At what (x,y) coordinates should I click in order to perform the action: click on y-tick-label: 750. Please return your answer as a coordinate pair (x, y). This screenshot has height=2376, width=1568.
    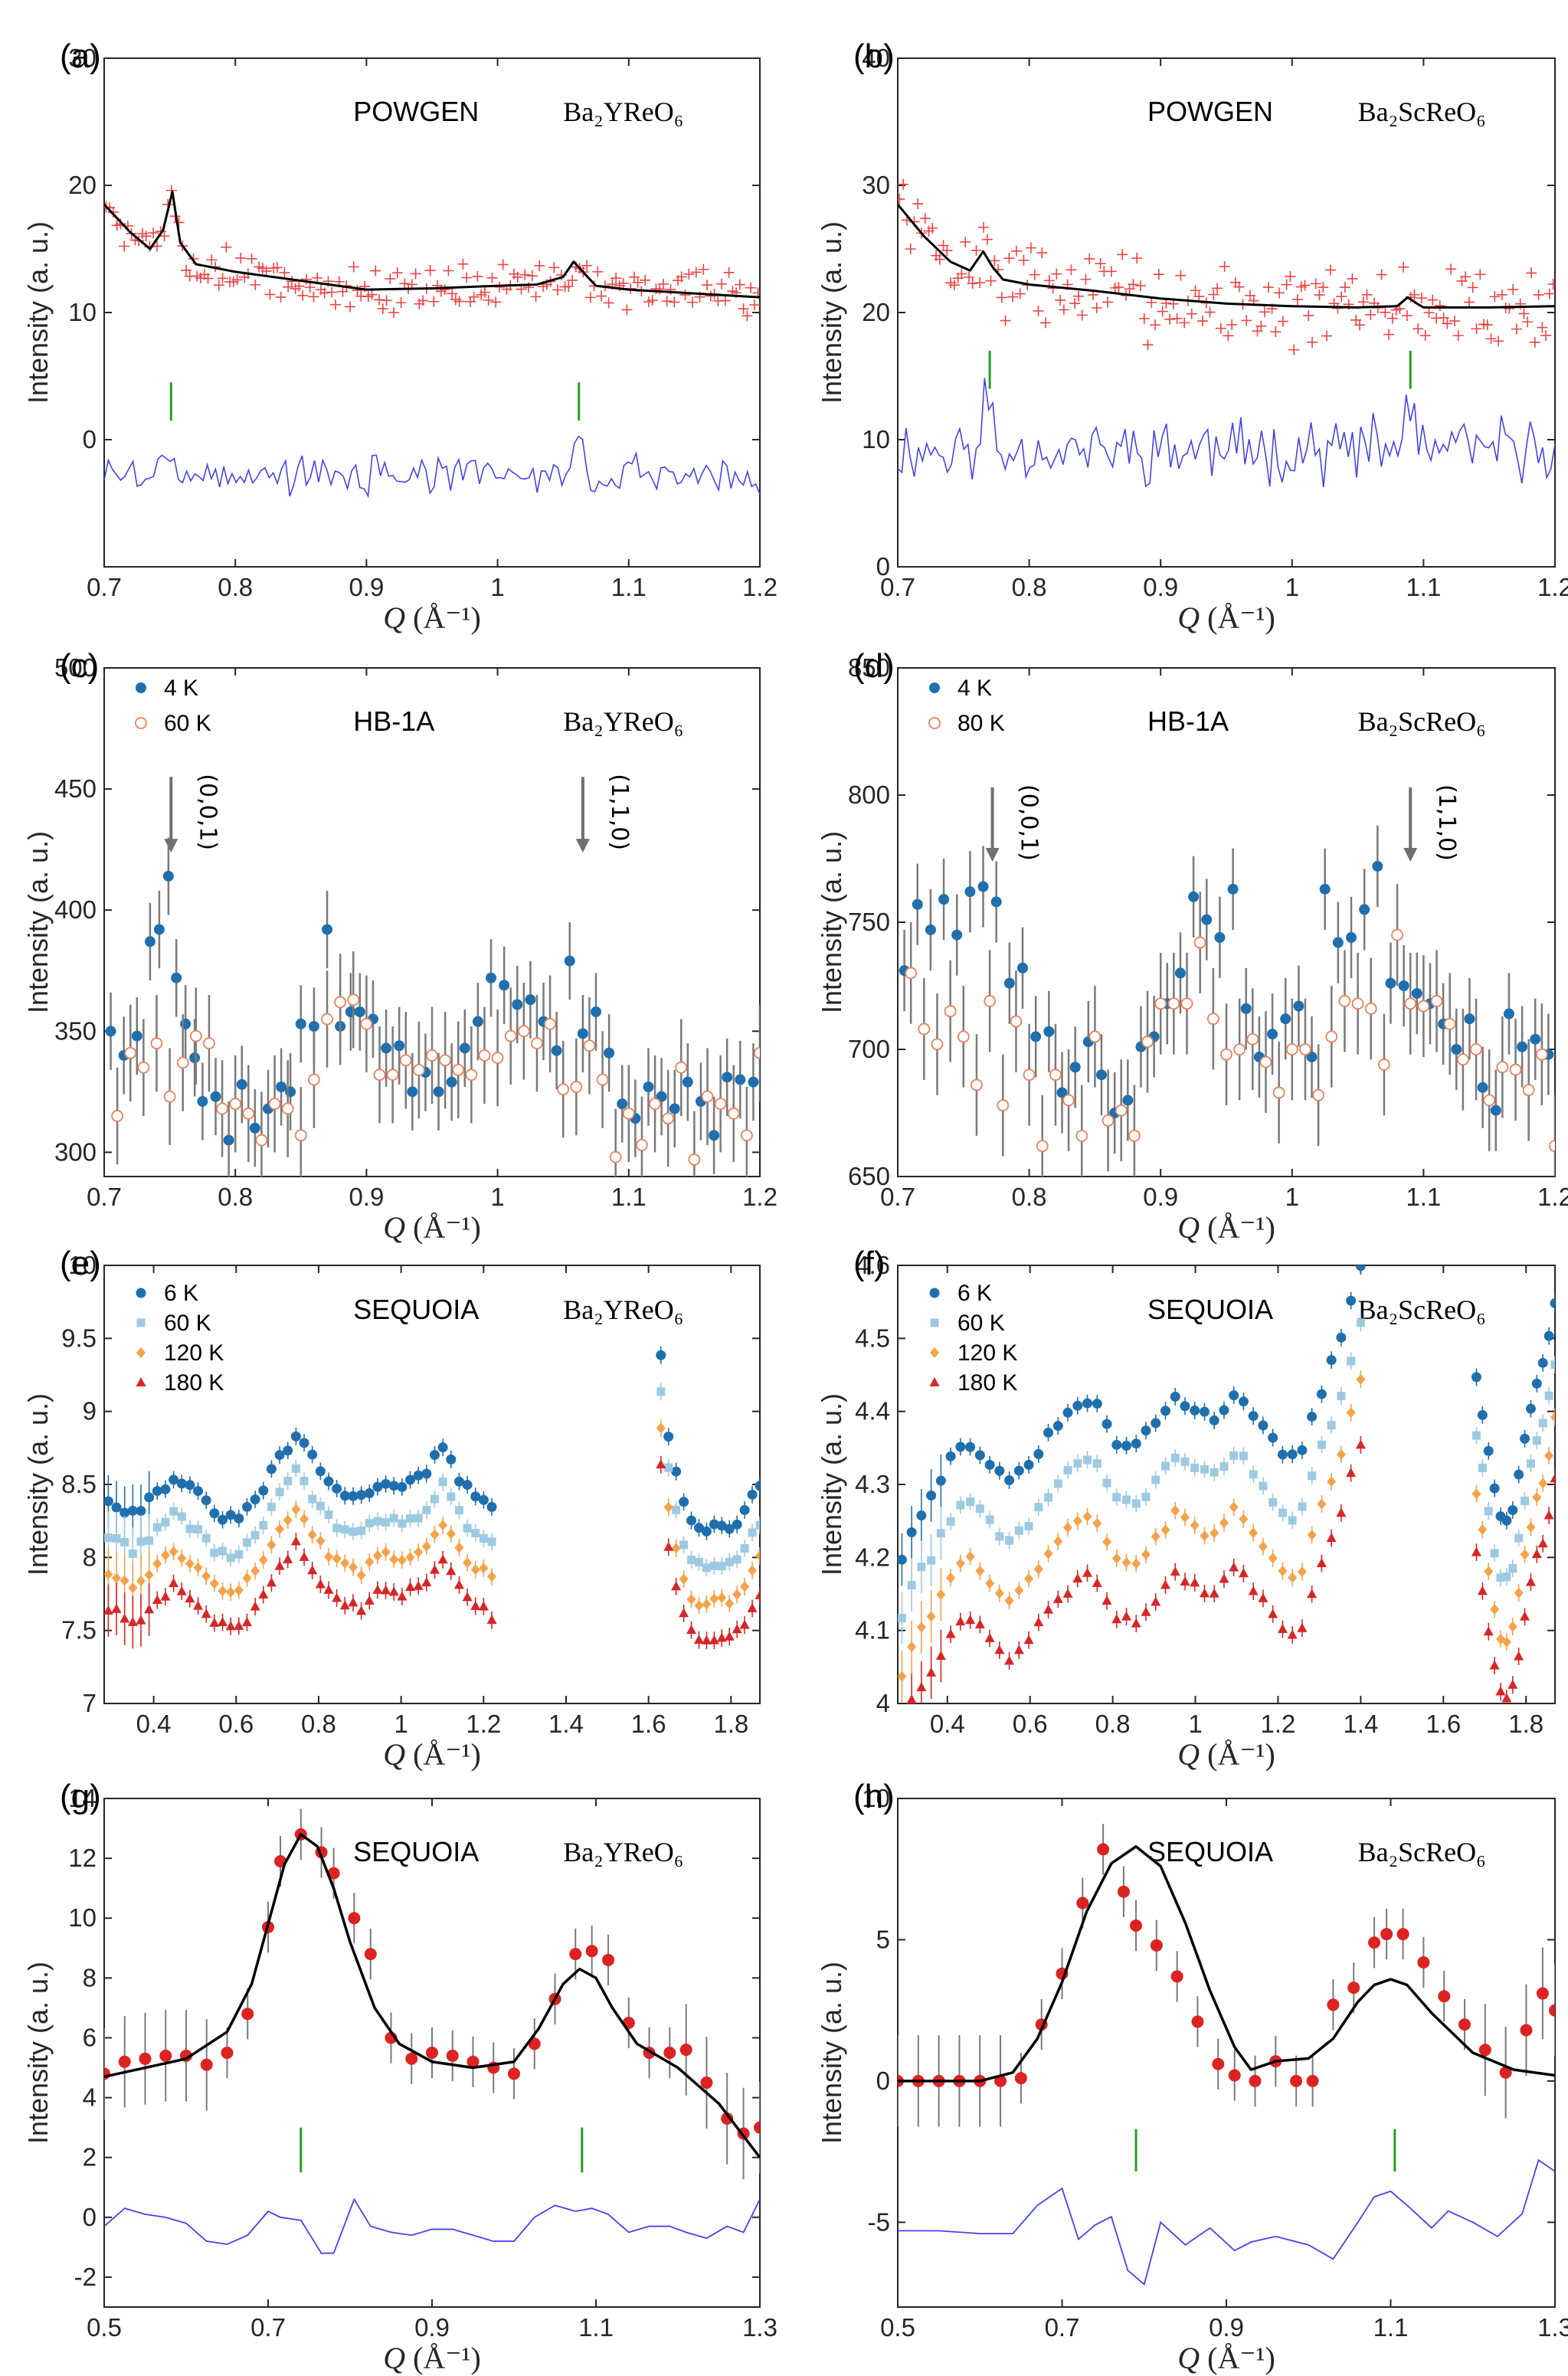
    Looking at the image, I should click on (869, 922).